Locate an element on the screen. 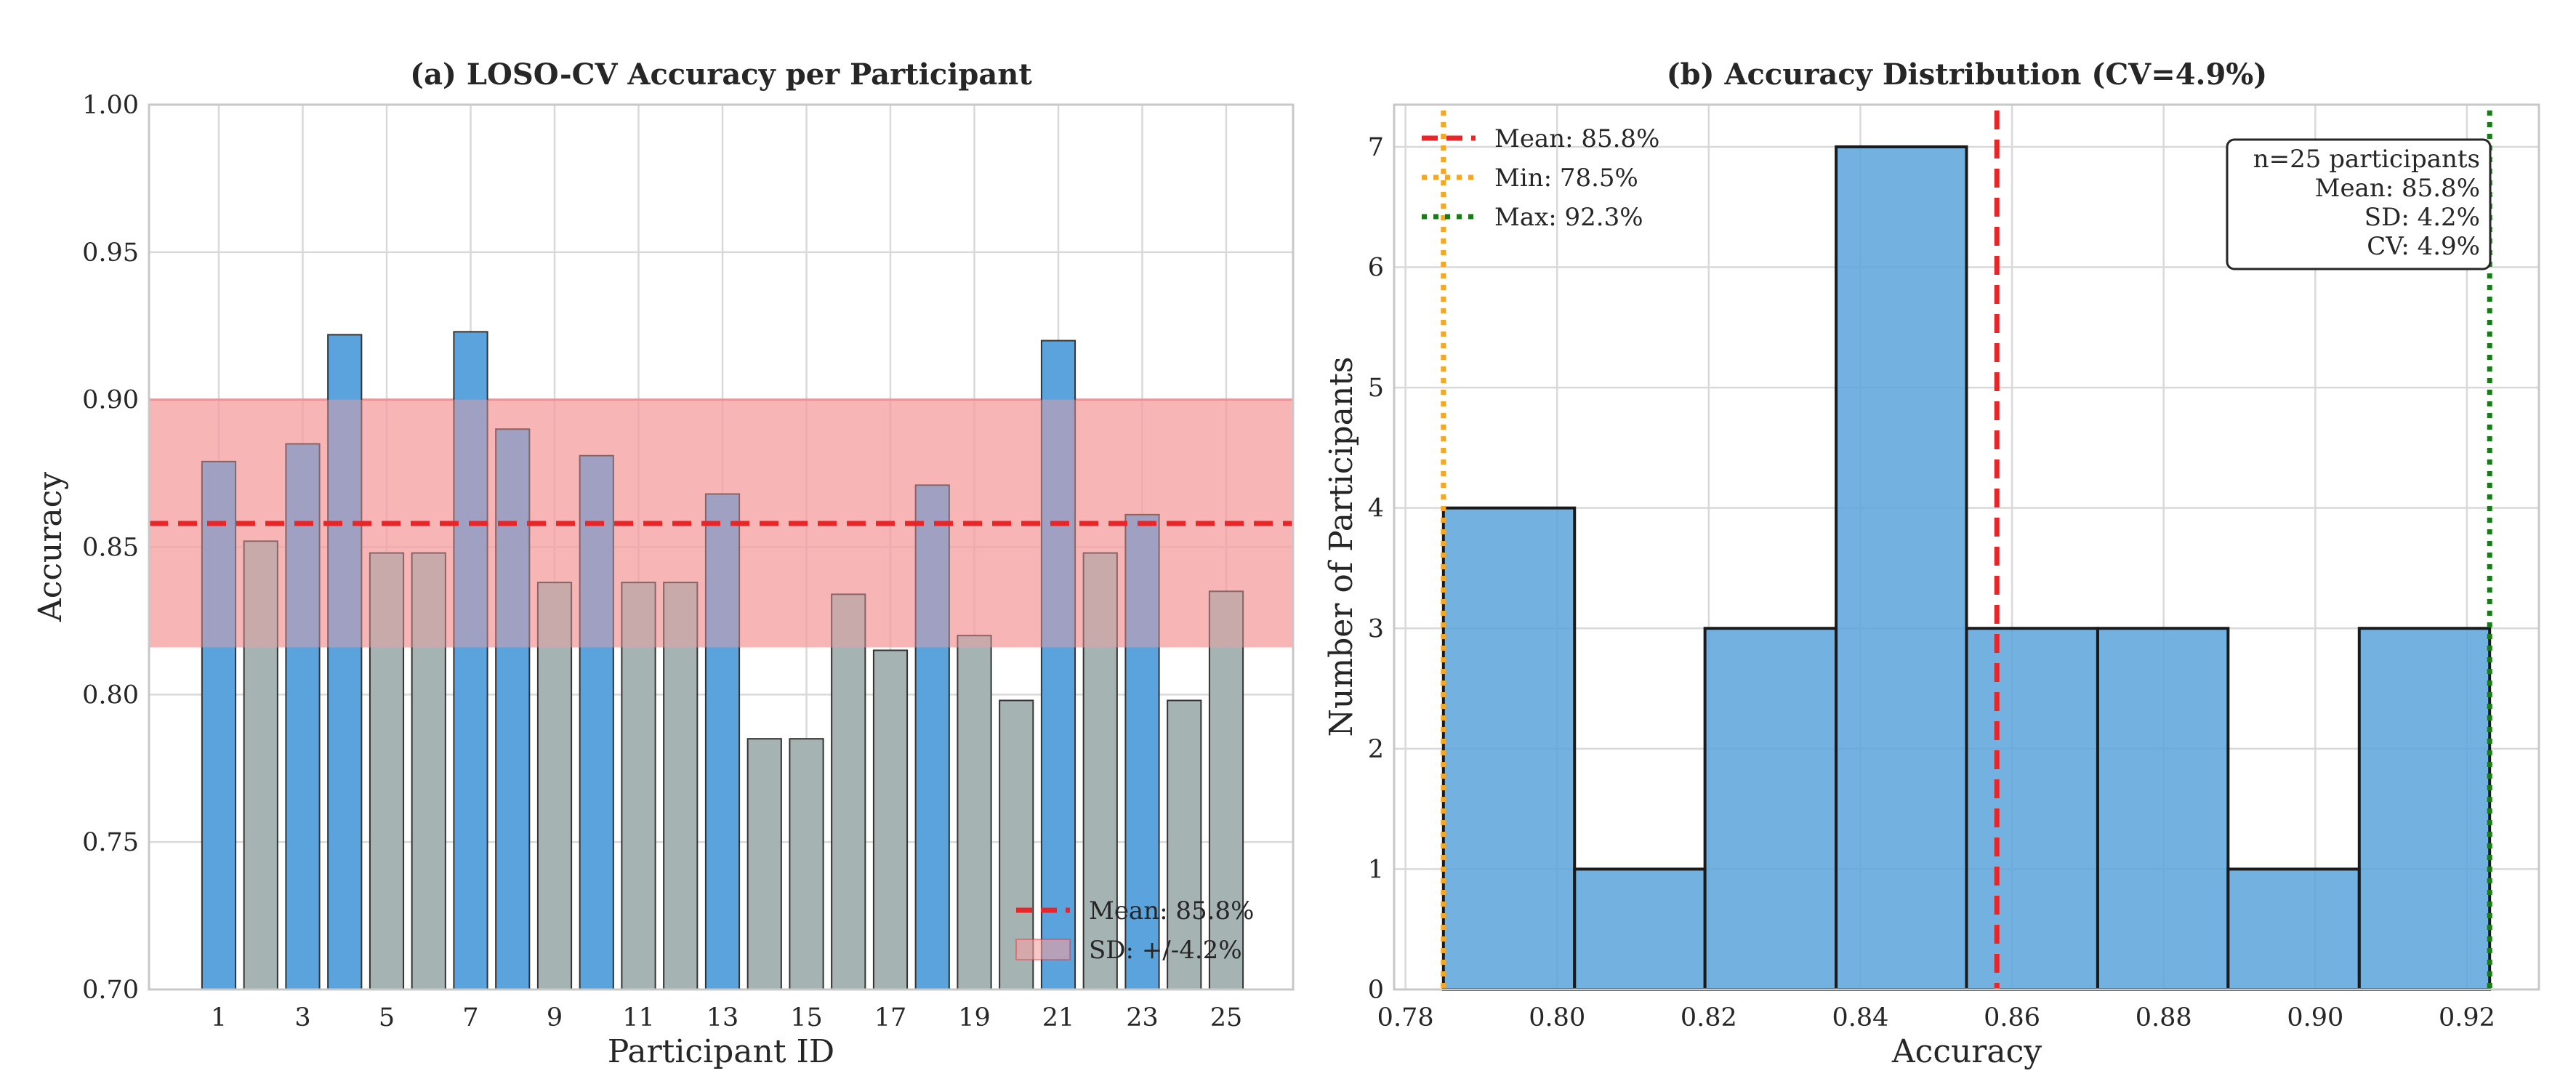  x-tick-label: 0.84 is located at coordinates (1860, 1017).